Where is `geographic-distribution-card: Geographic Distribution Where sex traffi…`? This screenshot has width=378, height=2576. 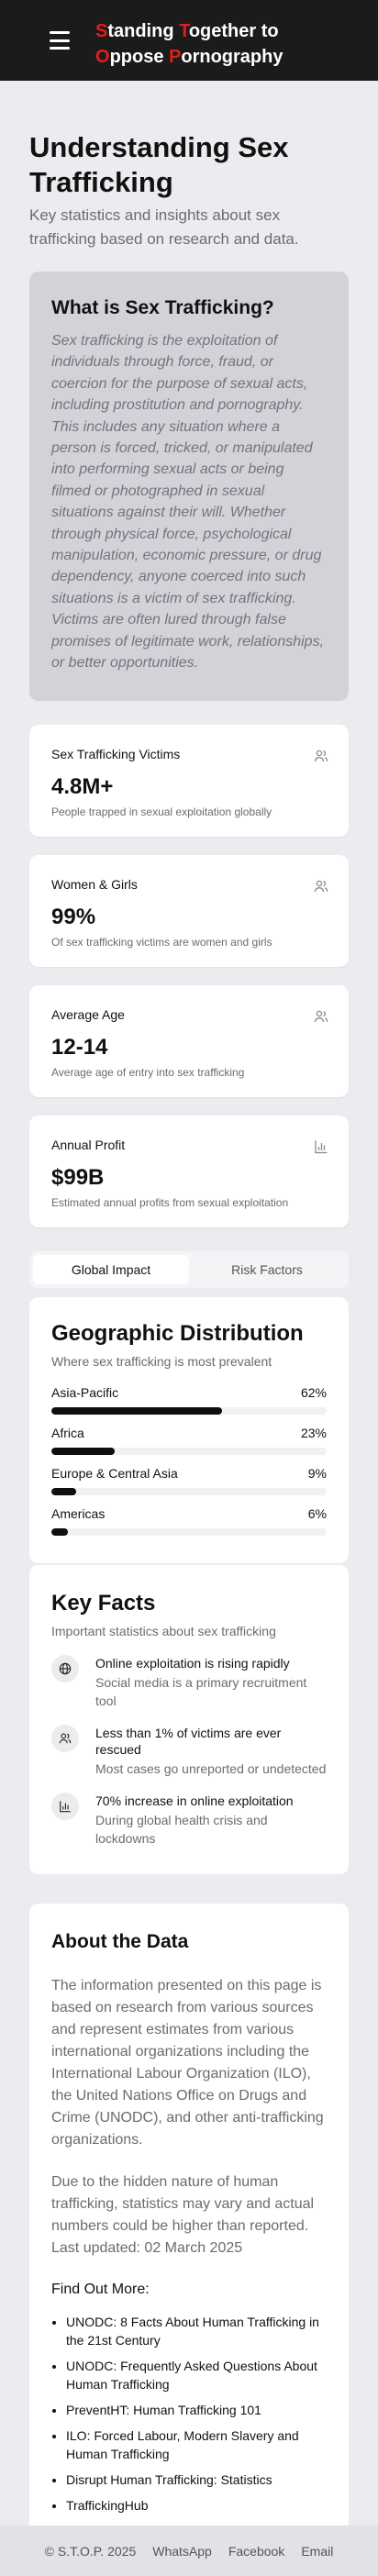
geographic-distribution-card: Geographic Distribution Where sex traffi… is located at coordinates (189, 1430).